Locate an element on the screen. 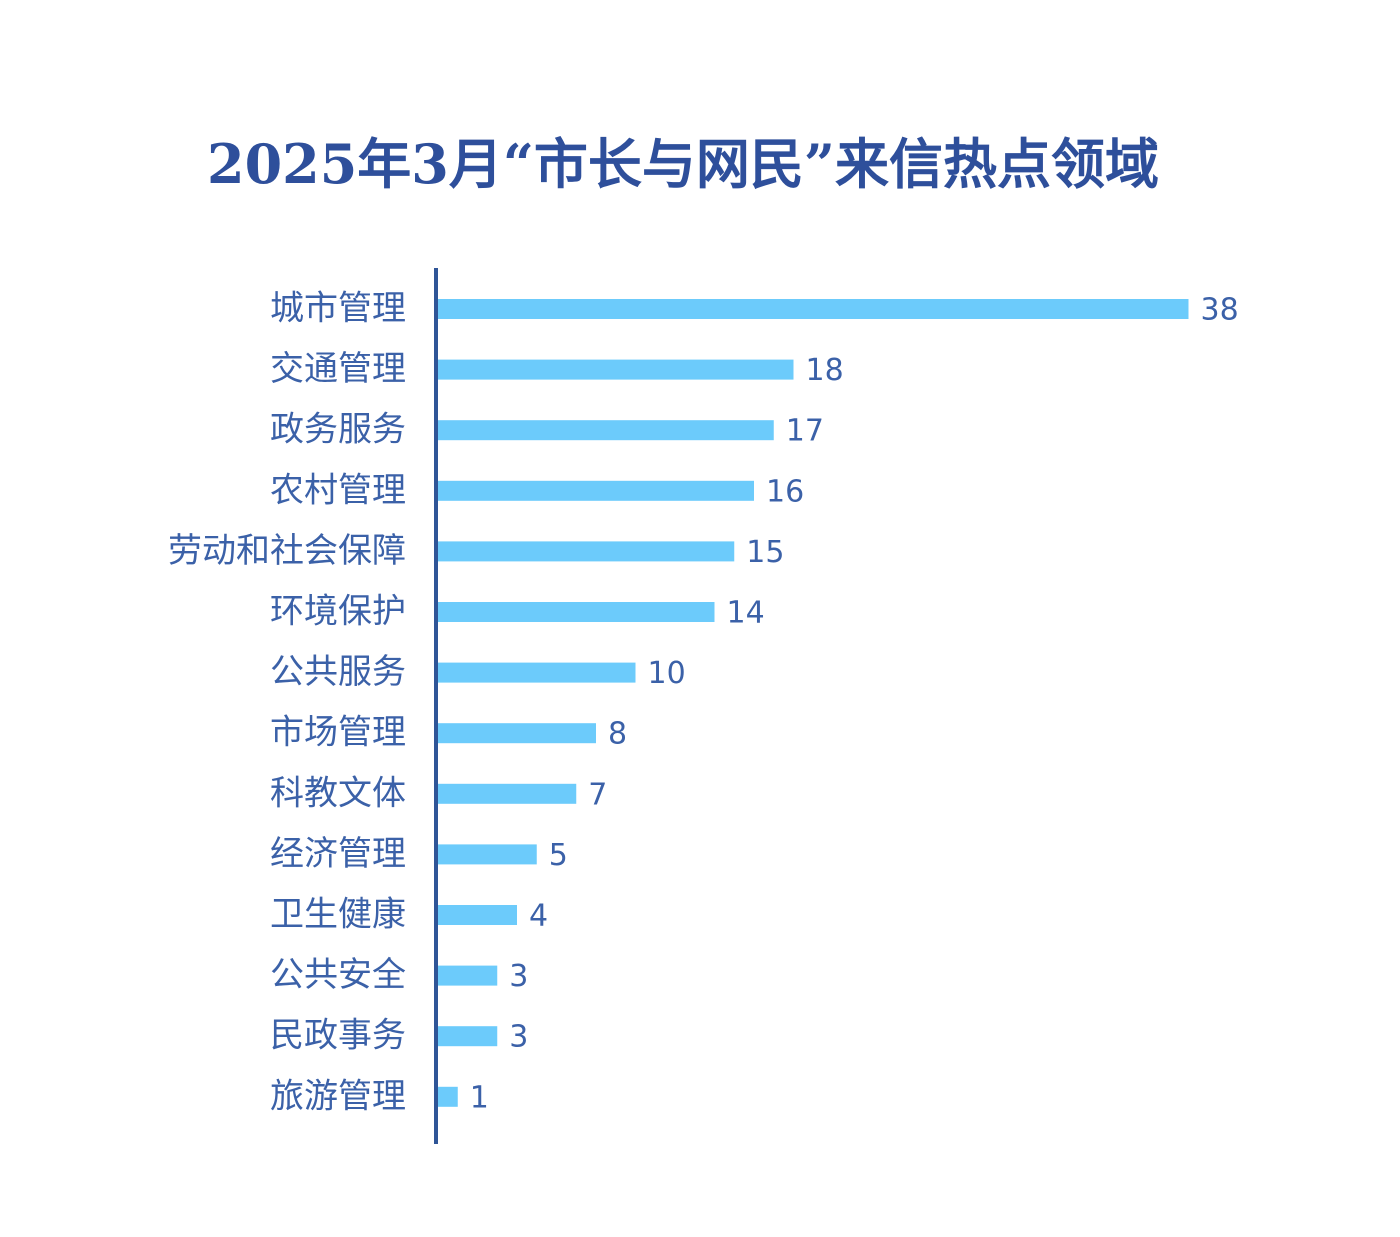 The height and width of the screenshot is (1237, 1400). value-label: 10 is located at coordinates (667, 673).